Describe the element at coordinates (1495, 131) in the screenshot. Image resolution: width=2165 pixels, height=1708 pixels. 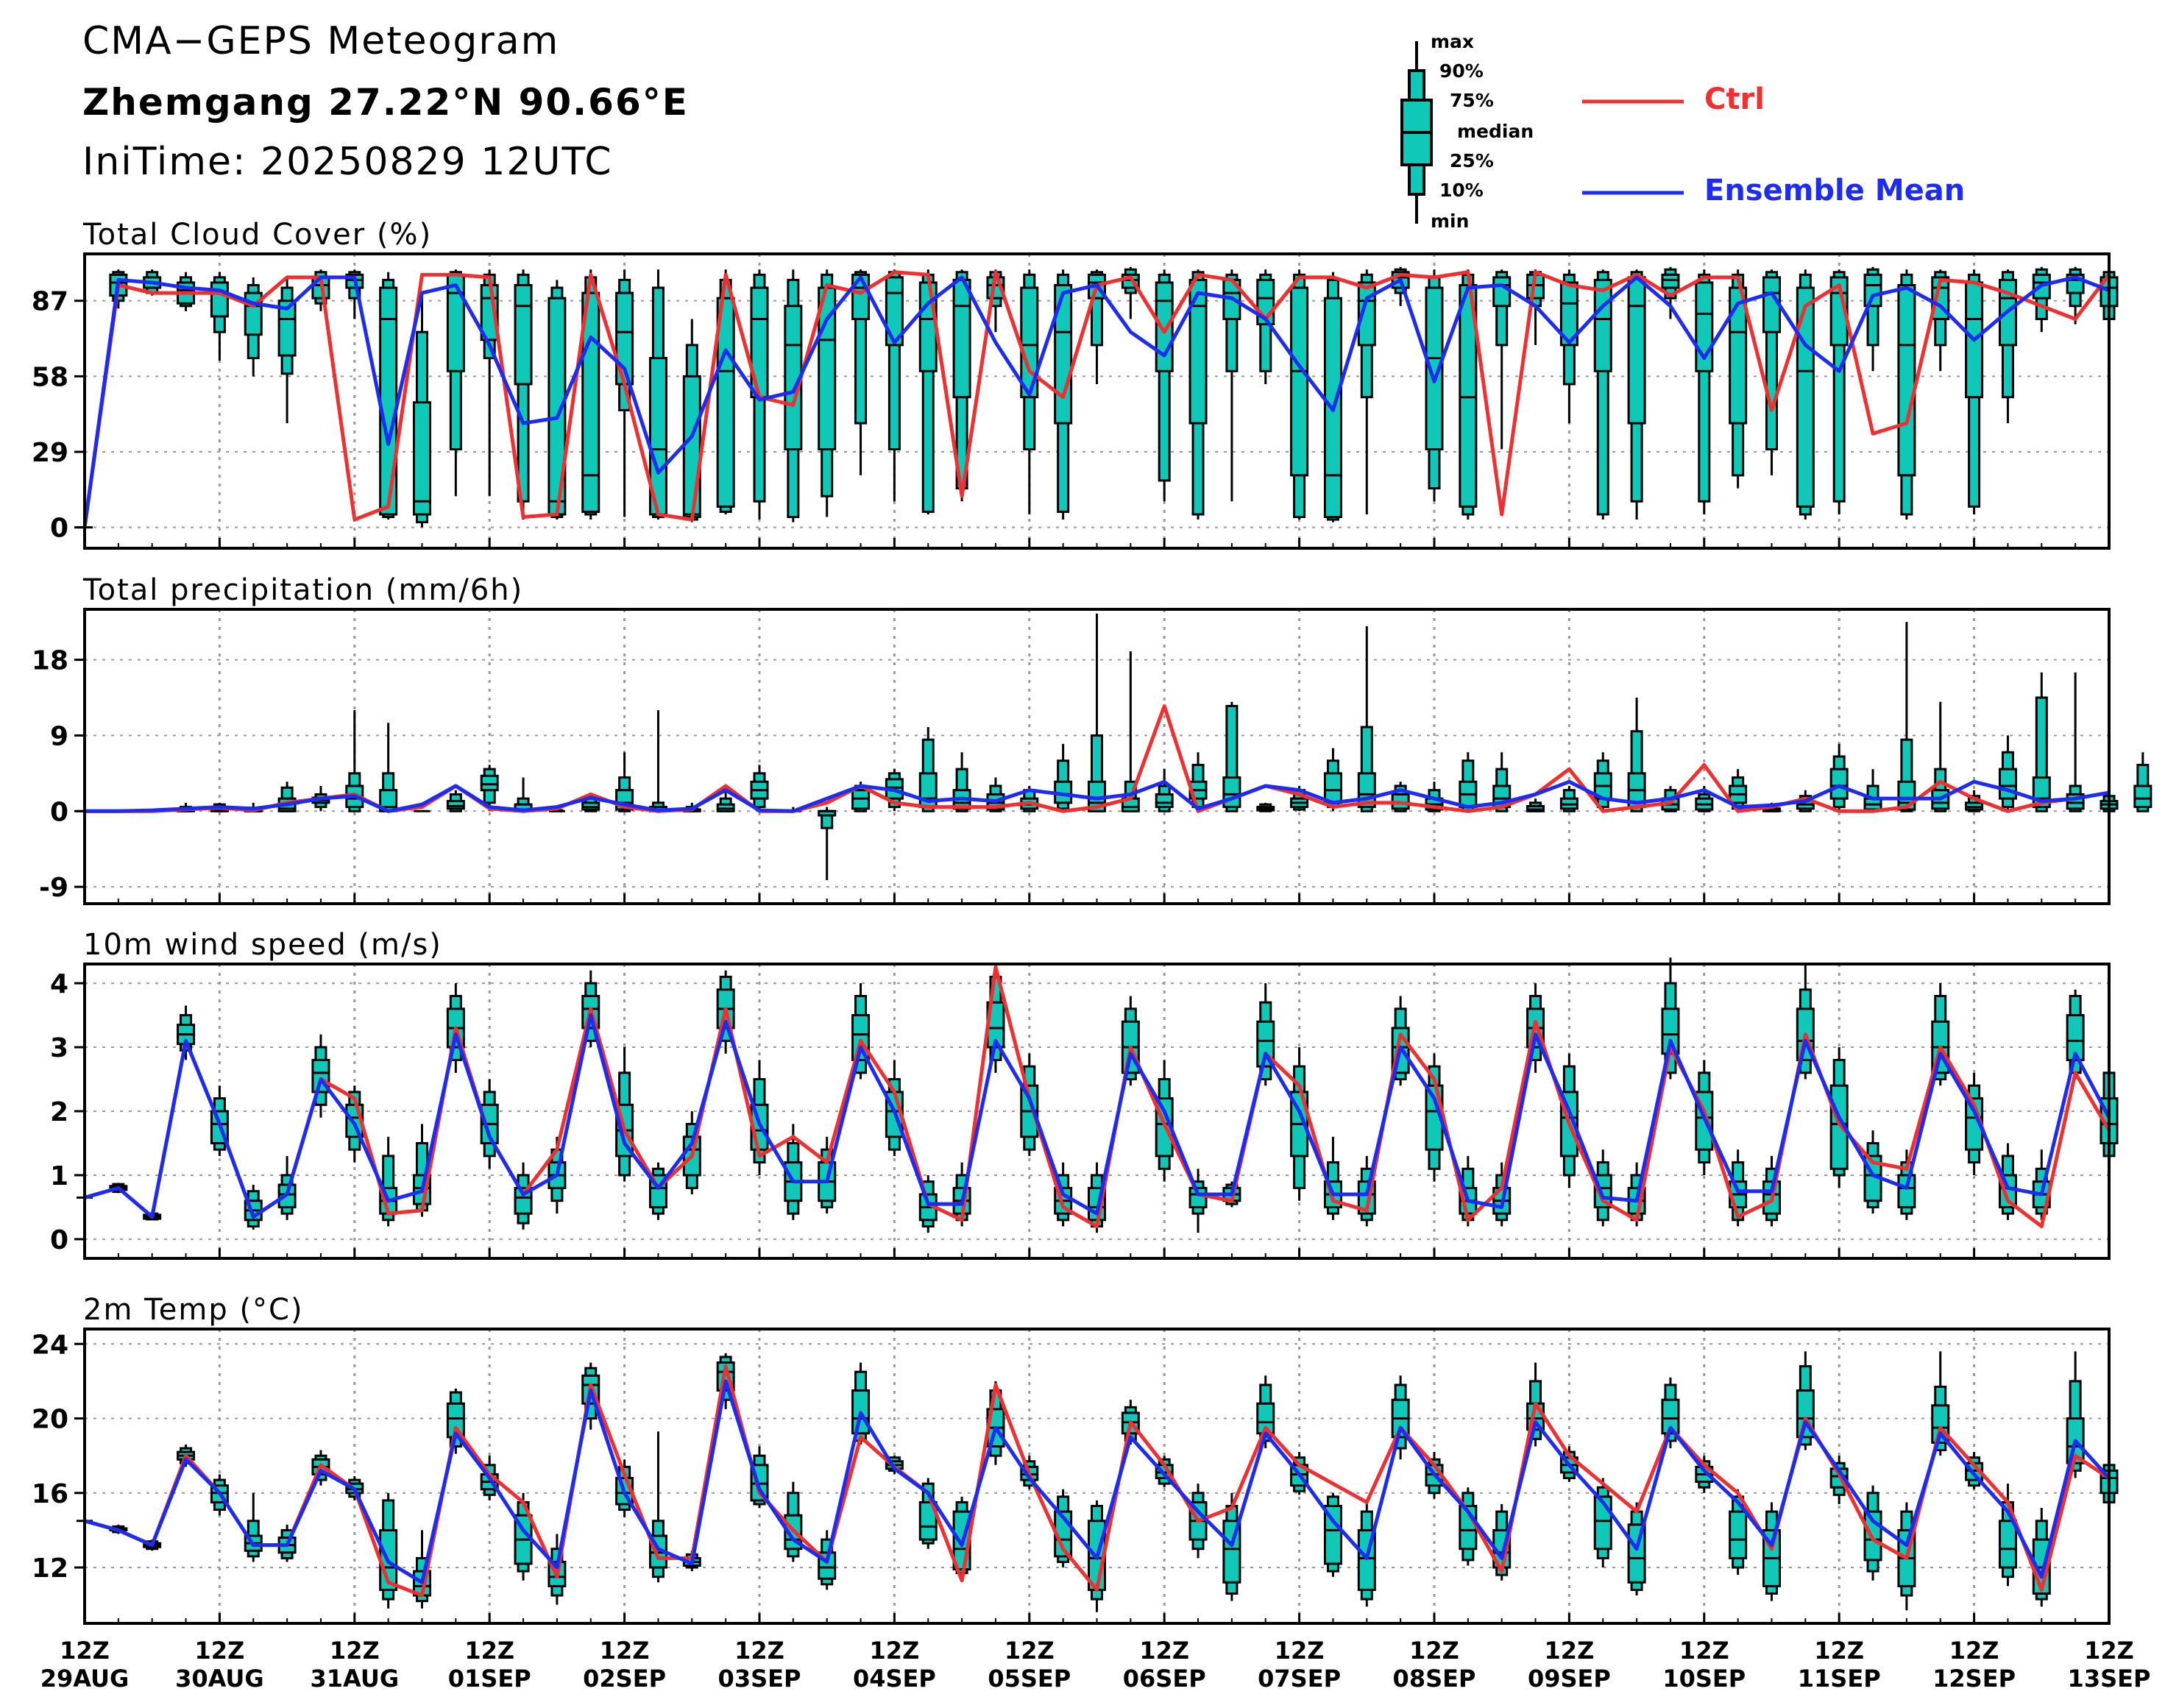
I see `legend-median-label: median` at that location.